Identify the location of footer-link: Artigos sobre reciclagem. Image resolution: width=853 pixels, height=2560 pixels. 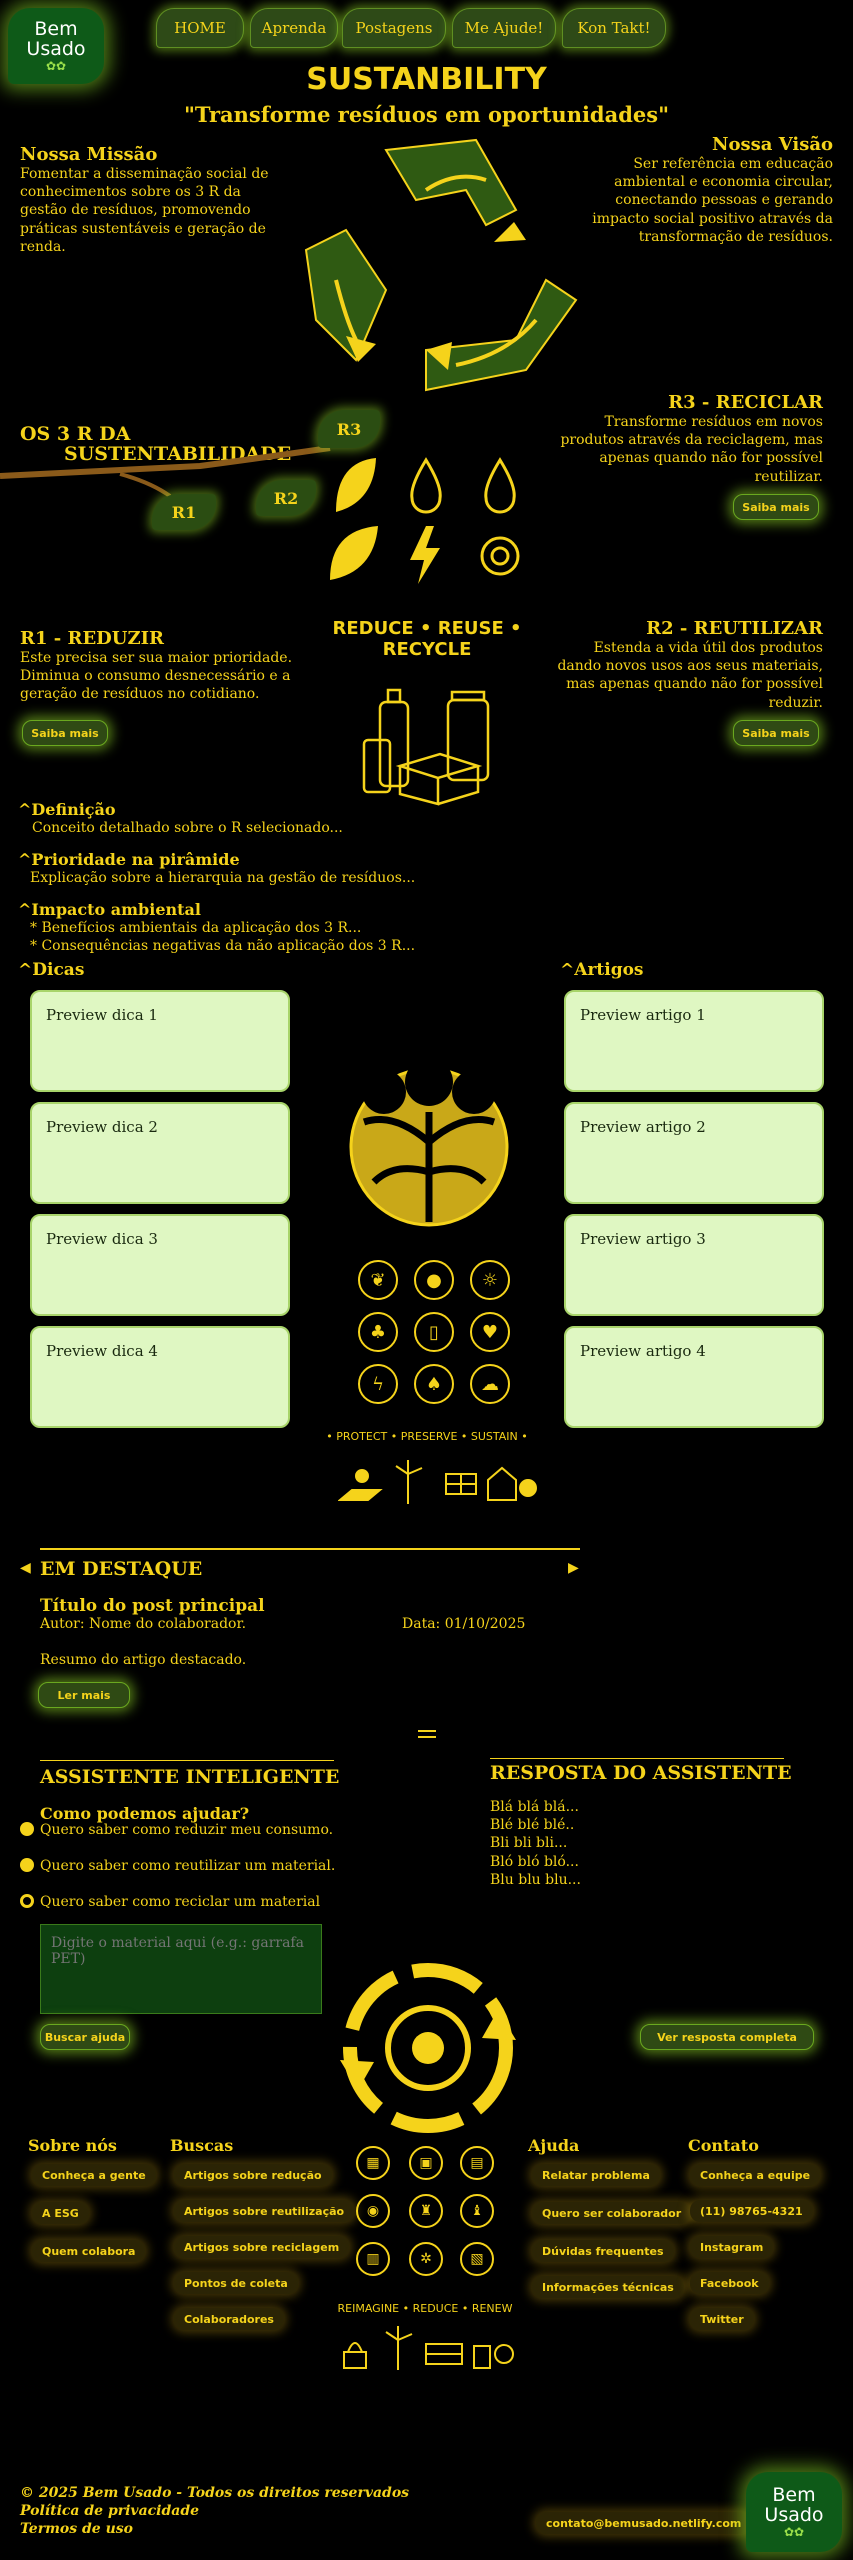
(262, 2247).